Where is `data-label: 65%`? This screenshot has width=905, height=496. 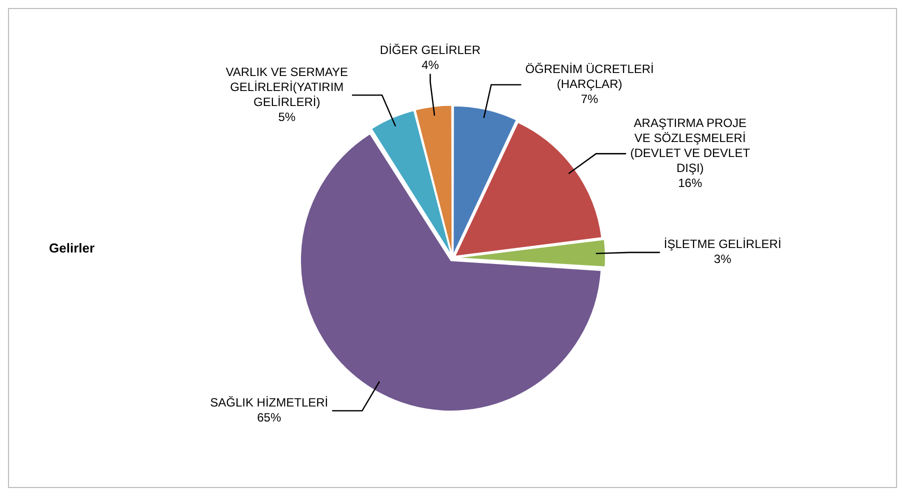
data-label: 65% is located at coordinates (269, 417).